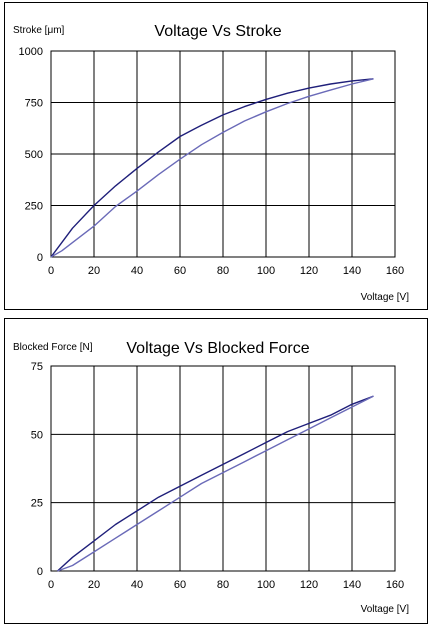 This screenshot has height=626, width=432. What do you see at coordinates (37, 367) in the screenshot?
I see `y-tick-label: 75` at bounding box center [37, 367].